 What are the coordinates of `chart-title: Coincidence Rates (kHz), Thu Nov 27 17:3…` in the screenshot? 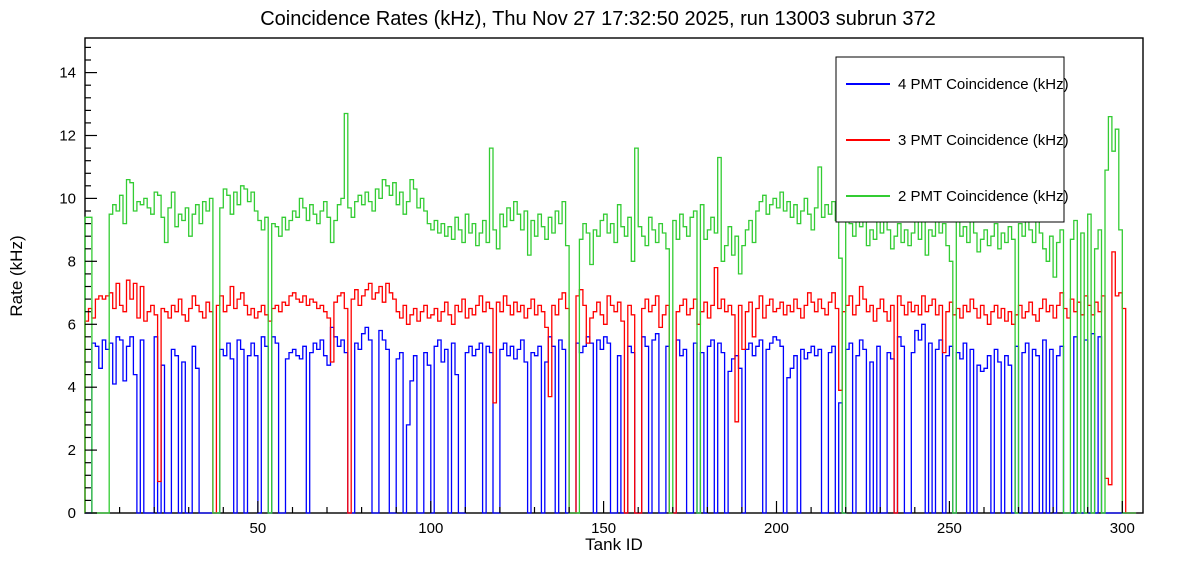 It's located at (598, 19).